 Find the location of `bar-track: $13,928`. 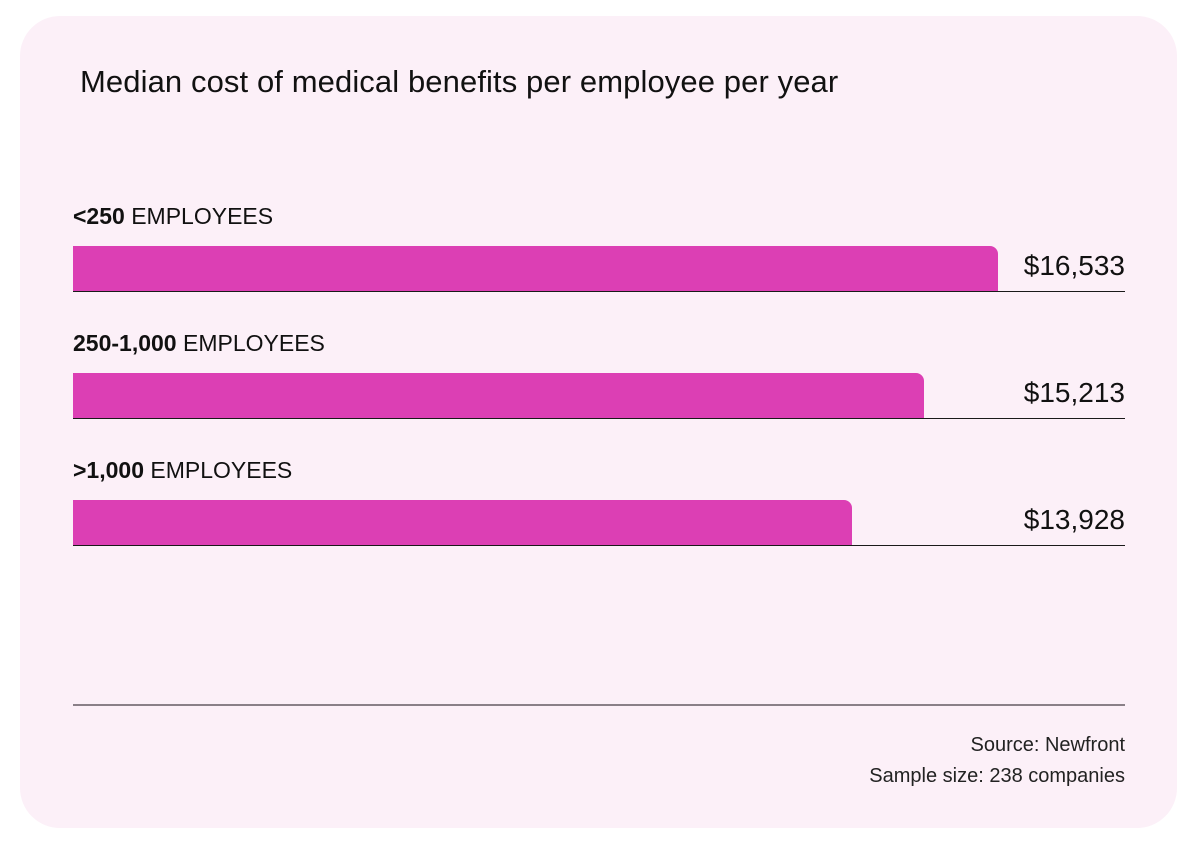

bar-track: $13,928 is located at coordinates (599, 523).